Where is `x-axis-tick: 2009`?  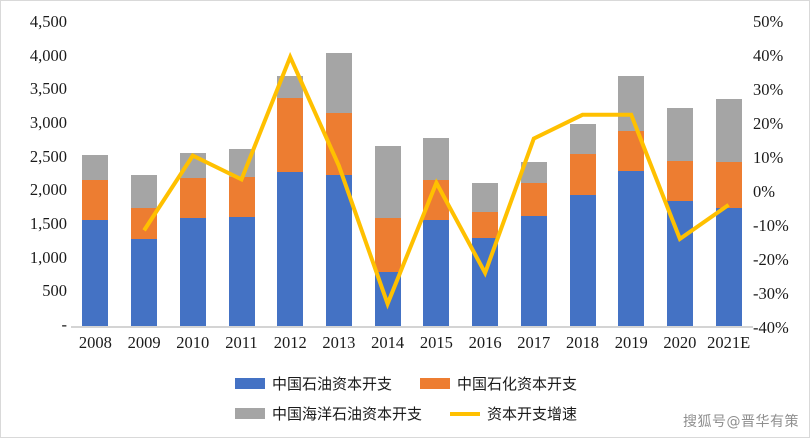
x-axis-tick: 2009 is located at coordinates (144, 342).